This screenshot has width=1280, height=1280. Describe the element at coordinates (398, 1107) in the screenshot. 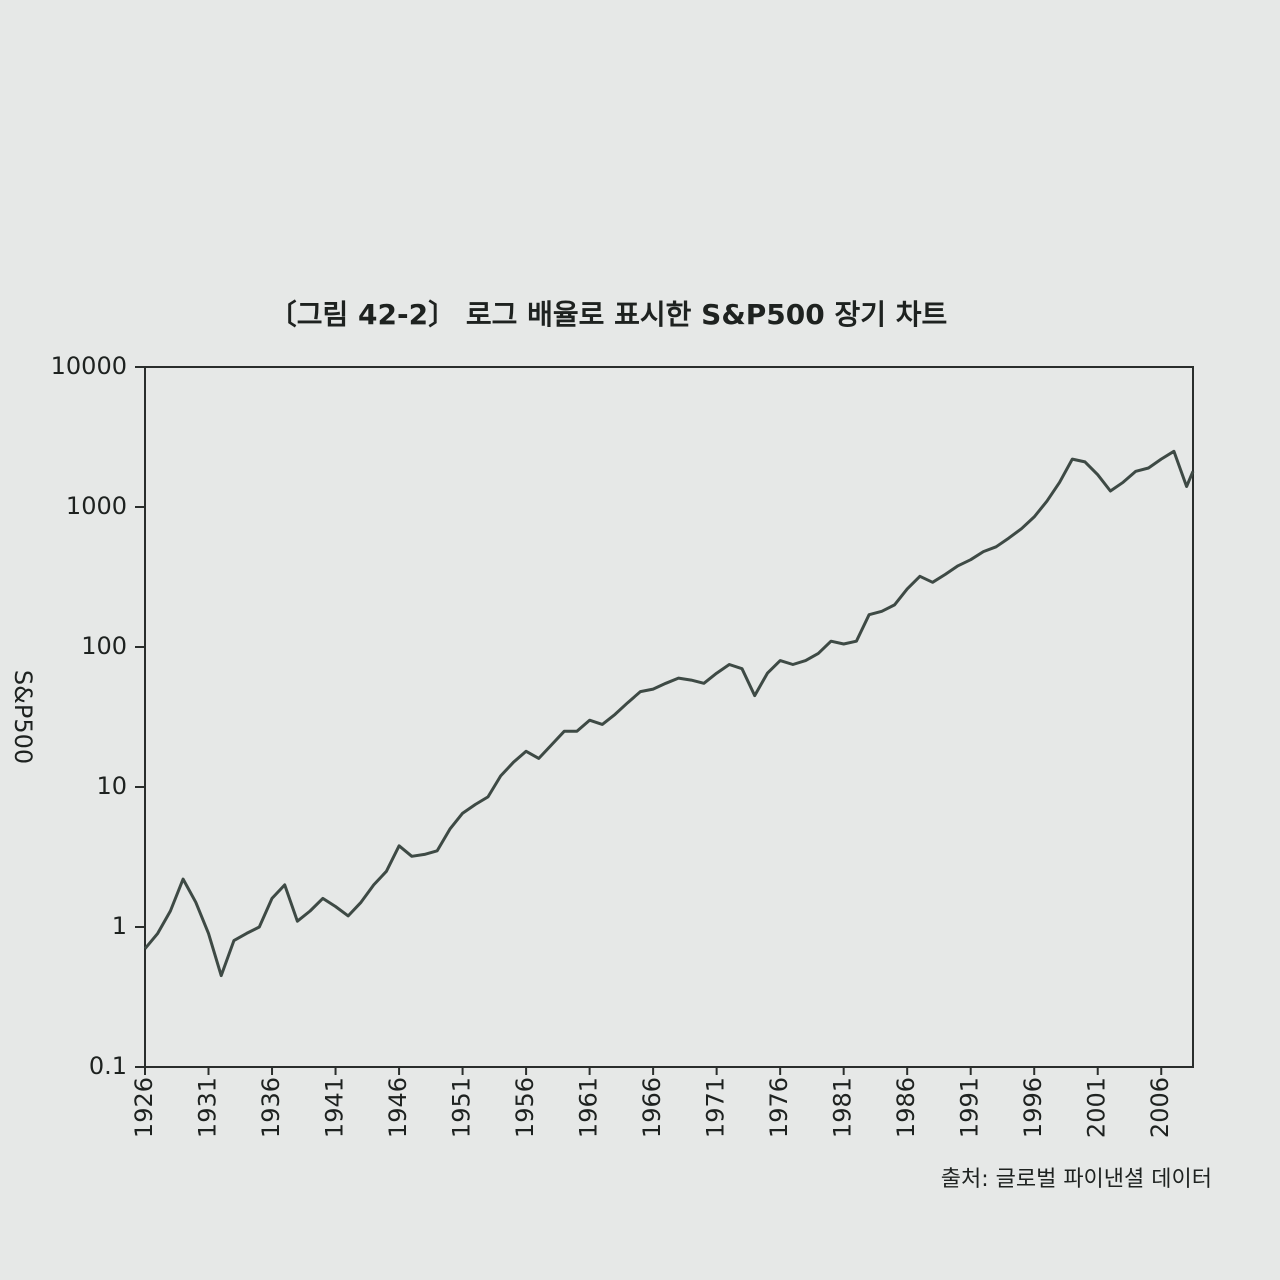

I see `x-tick-label: 1946` at that location.